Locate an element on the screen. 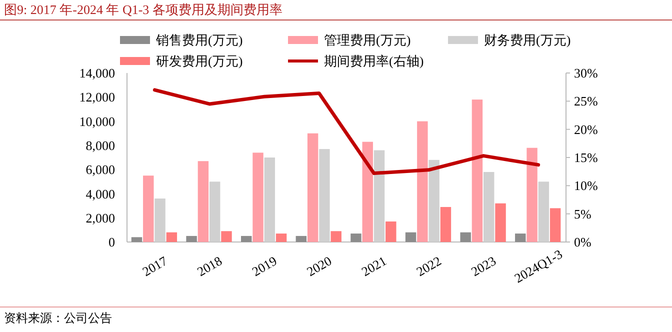  y2-tick-label: 20% is located at coordinates (586, 129).